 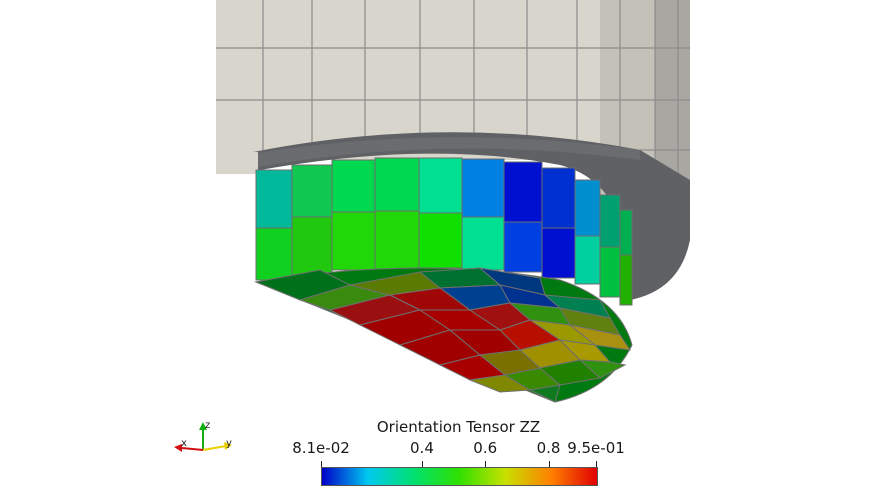 What do you see at coordinates (321, 448) in the screenshot?
I see `legend-tick-label: 8.1e-02` at bounding box center [321, 448].